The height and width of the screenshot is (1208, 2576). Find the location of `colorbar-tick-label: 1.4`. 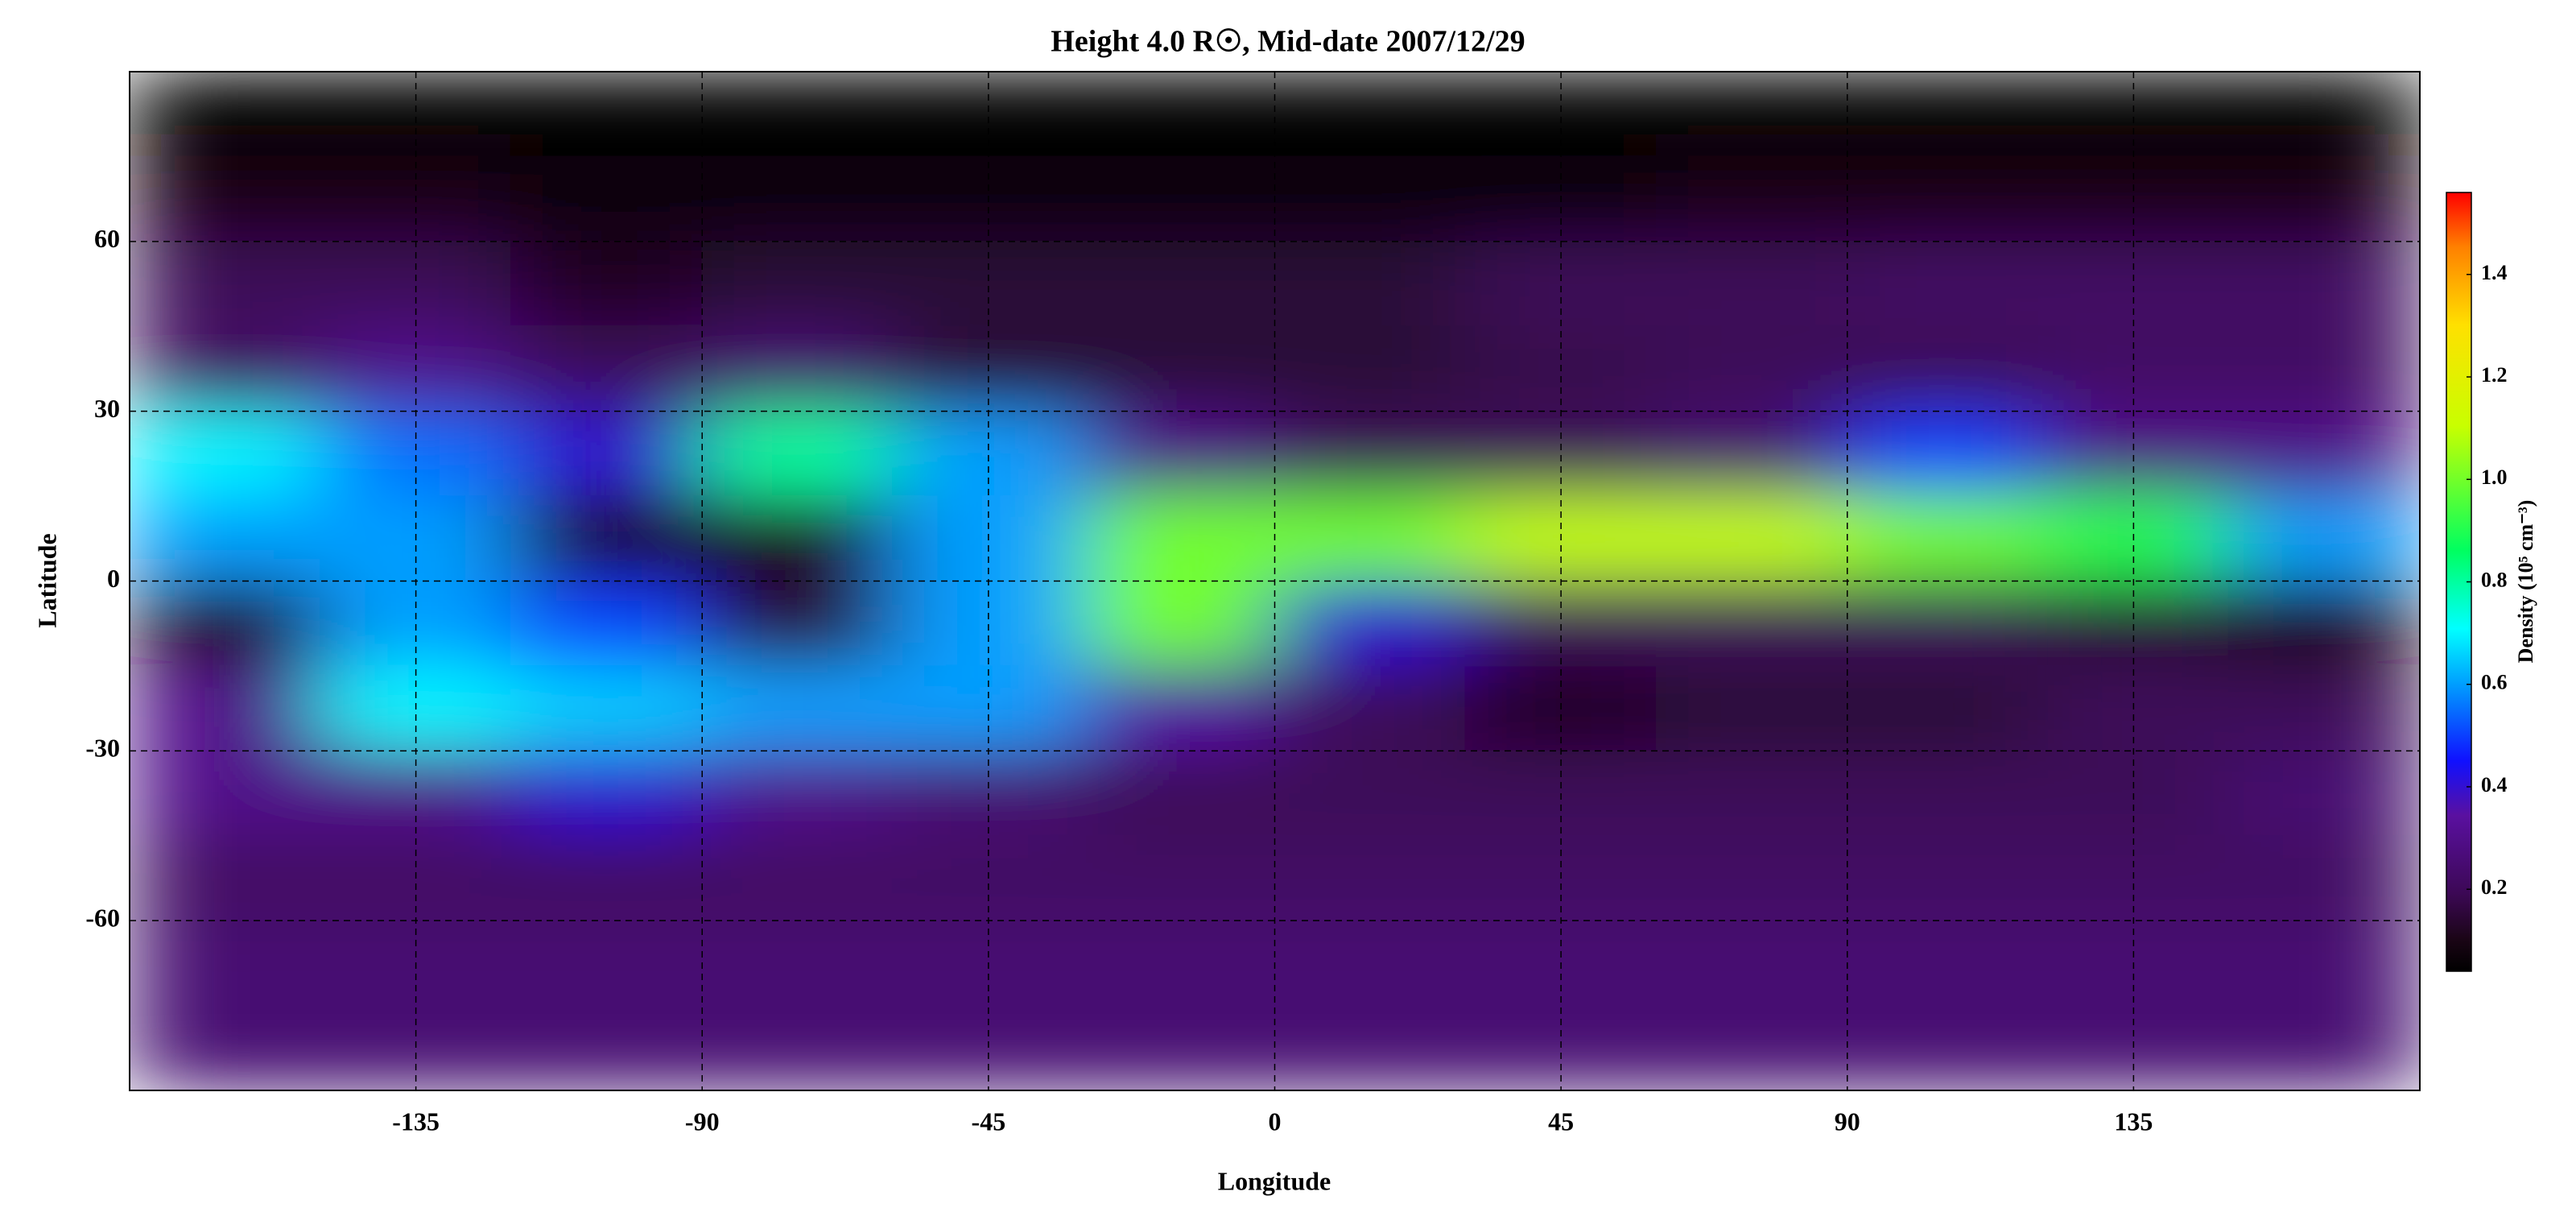

colorbar-tick-label: 1.4 is located at coordinates (2494, 272).